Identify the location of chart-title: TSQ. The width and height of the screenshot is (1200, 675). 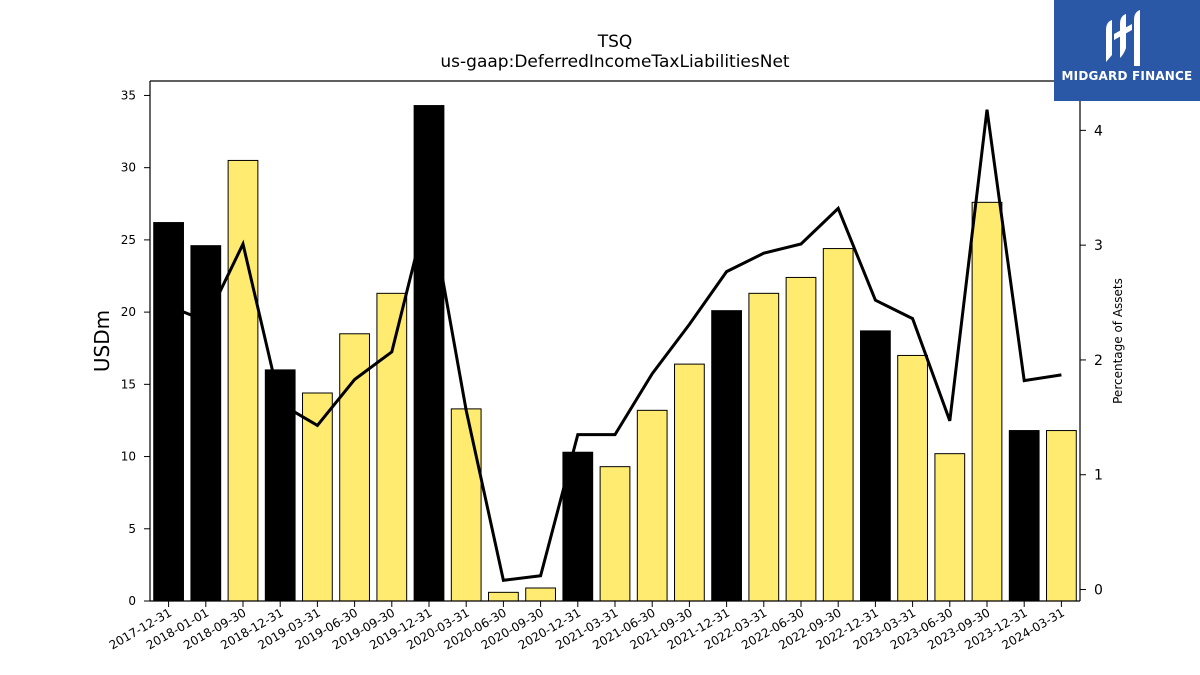
(615, 42).